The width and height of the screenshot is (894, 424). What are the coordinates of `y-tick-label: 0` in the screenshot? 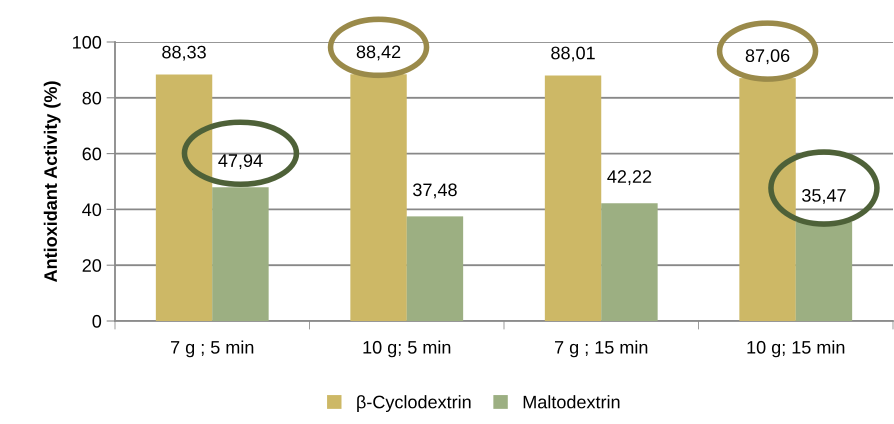 It's located at (97, 321).